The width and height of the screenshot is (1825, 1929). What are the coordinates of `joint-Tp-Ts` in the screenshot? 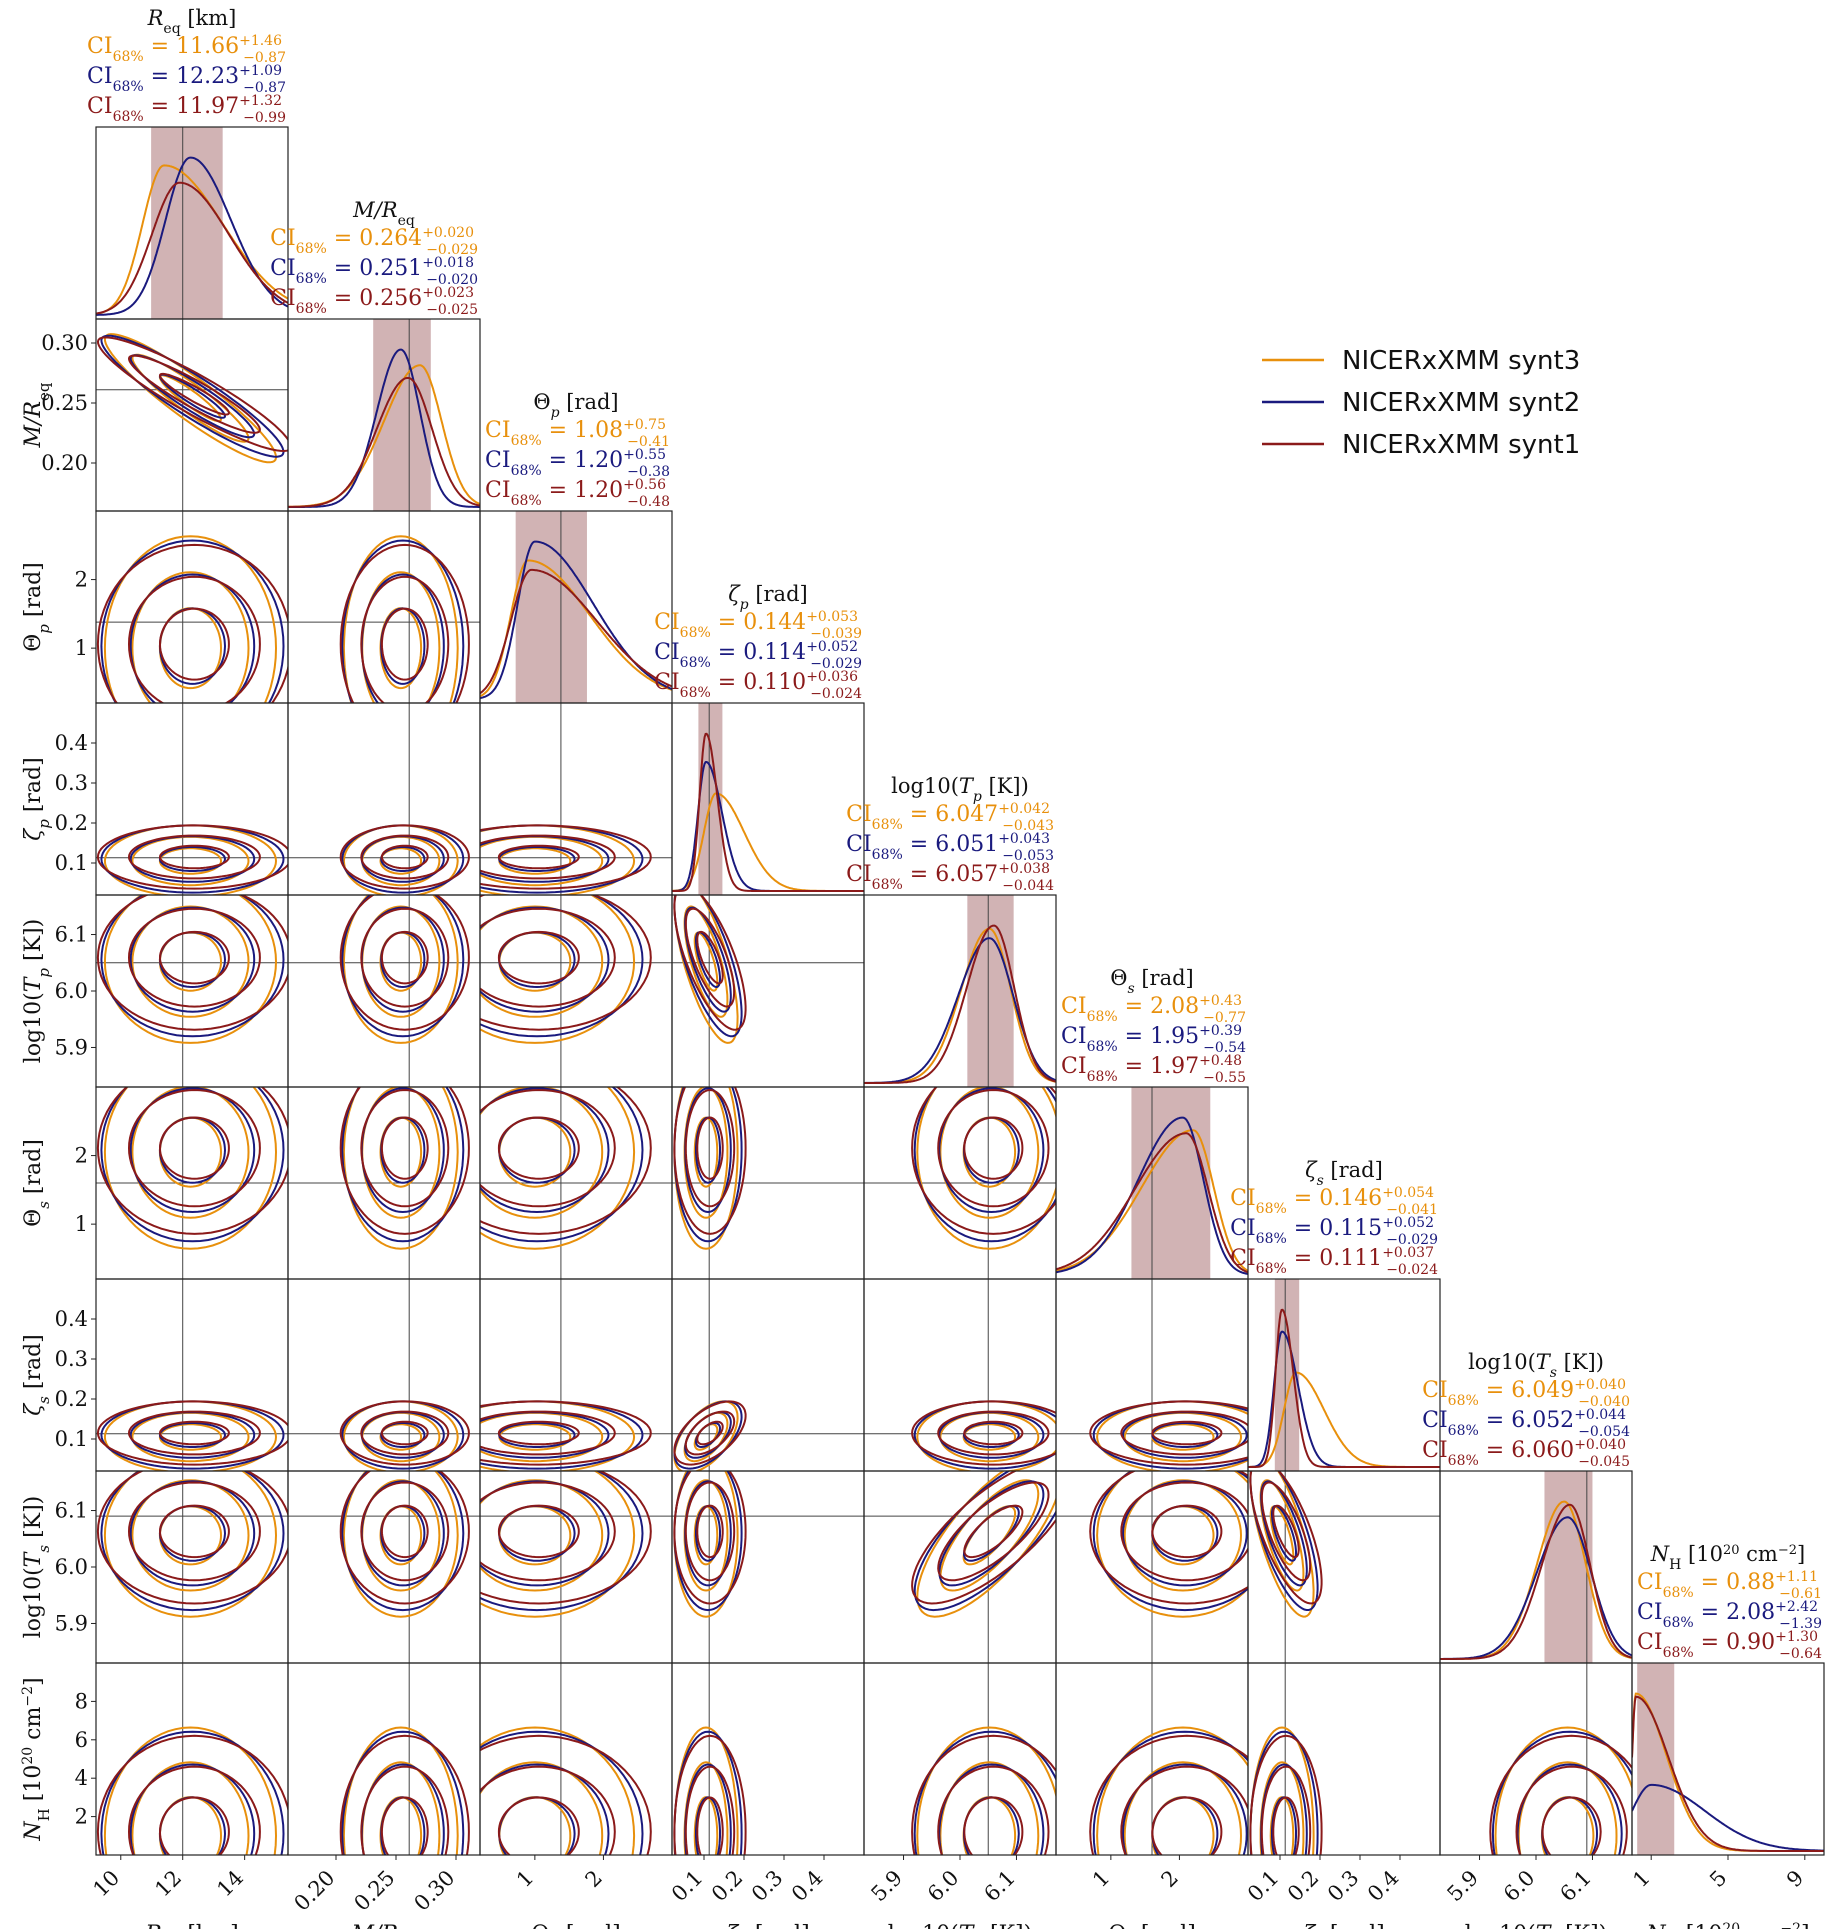 It's located at (960, 1567).